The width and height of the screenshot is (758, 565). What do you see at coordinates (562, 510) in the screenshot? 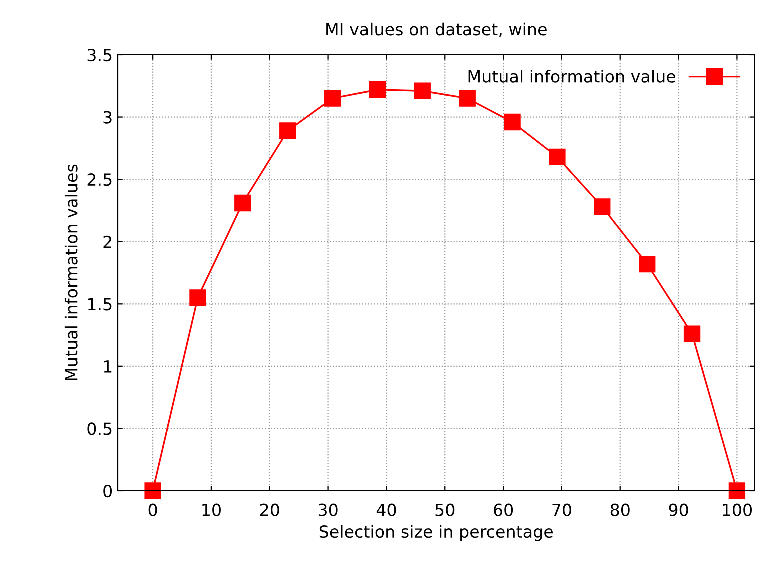
I see `x-tick-label: 70` at bounding box center [562, 510].